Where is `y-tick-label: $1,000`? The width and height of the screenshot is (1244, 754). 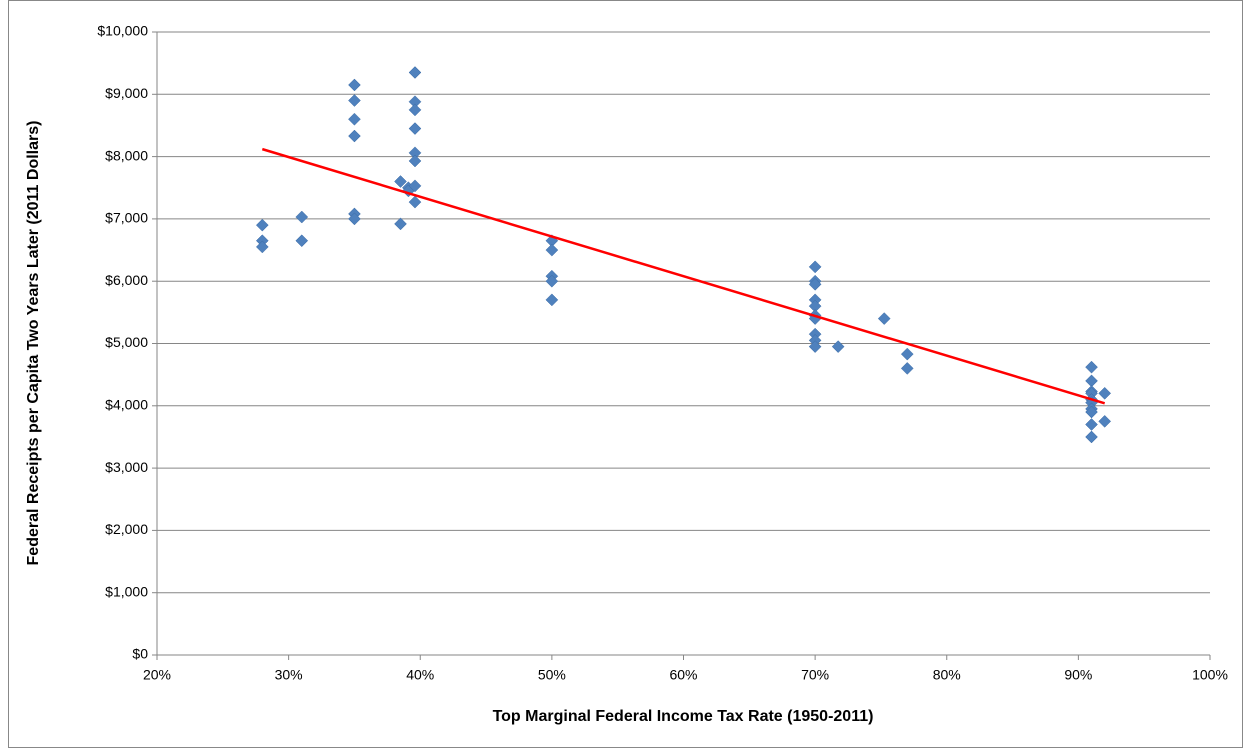 y-tick-label: $1,000 is located at coordinates (126, 591).